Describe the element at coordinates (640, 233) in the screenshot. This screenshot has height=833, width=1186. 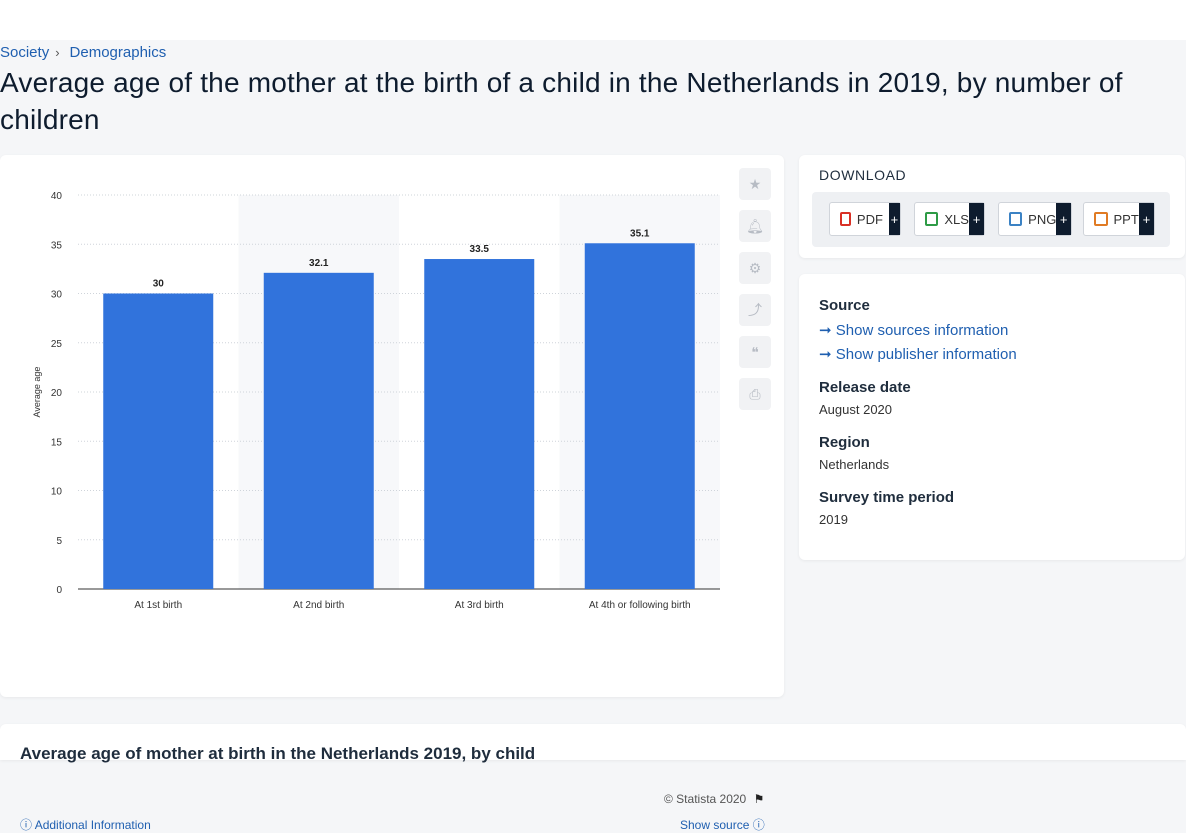
I see `data-label: 35.1` at that location.